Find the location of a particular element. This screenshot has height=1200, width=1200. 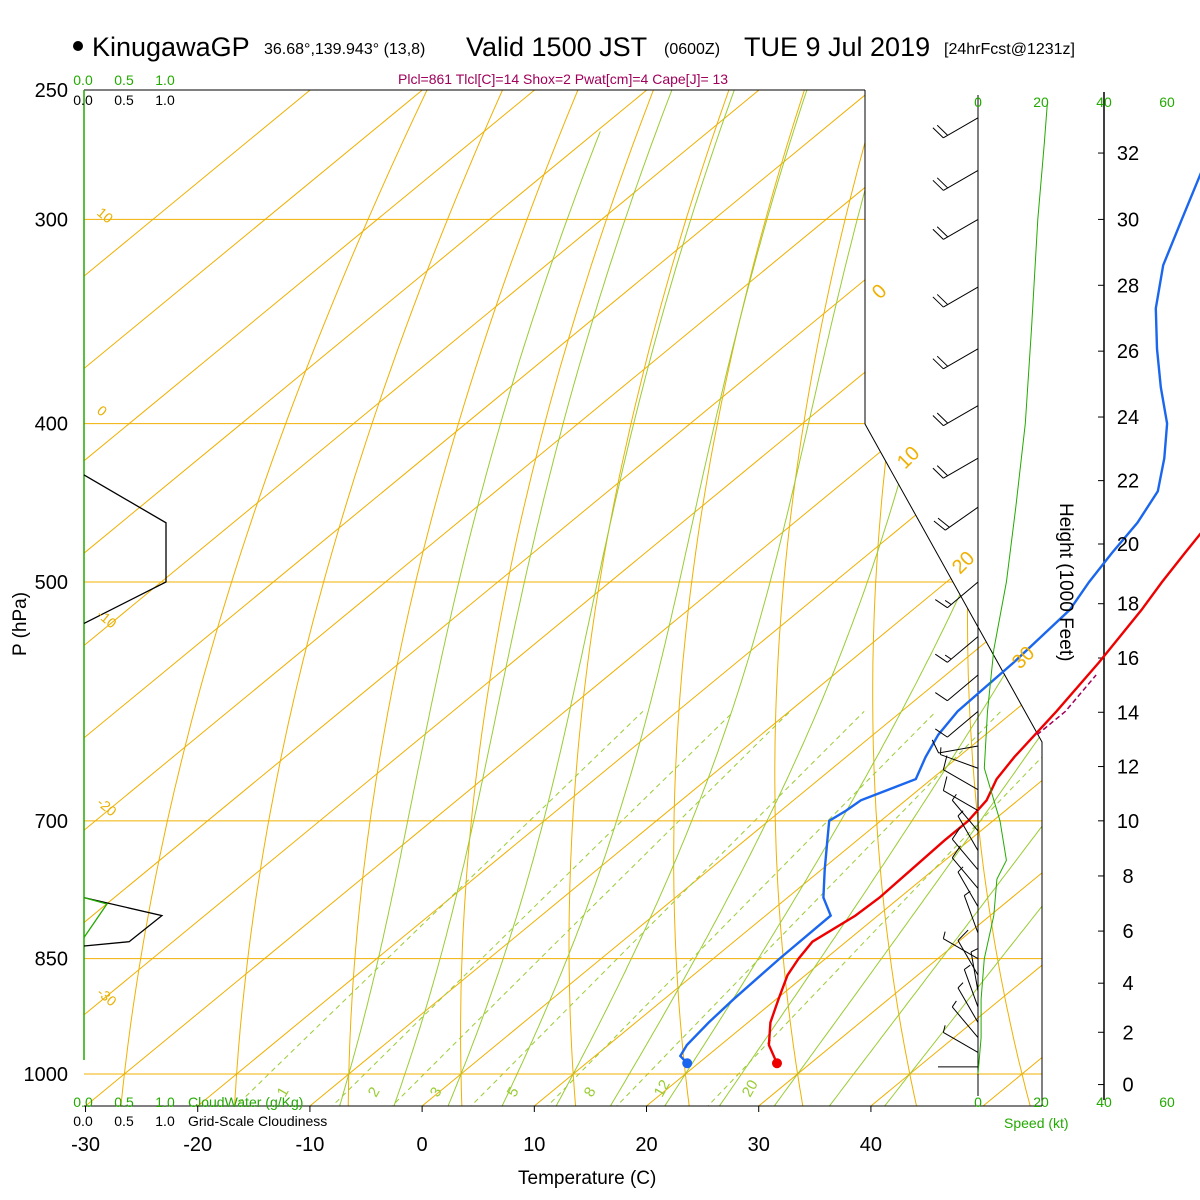

mixing-ratio-label: 12 is located at coordinates (662, 1088).